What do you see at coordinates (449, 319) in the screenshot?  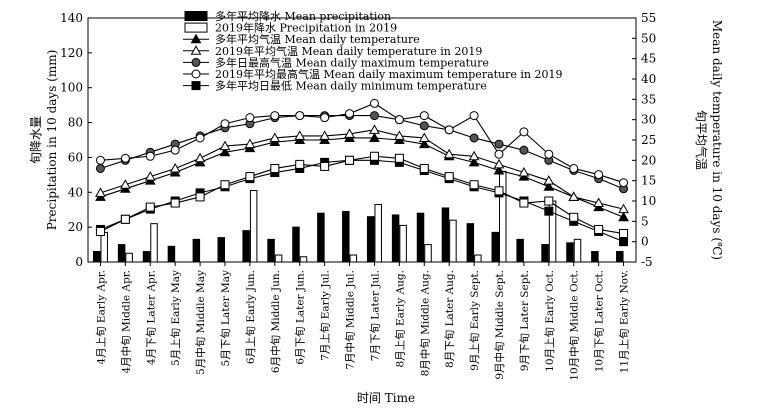 I see `x-tick-label: 8月下旬 Later Aug.` at bounding box center [449, 319].